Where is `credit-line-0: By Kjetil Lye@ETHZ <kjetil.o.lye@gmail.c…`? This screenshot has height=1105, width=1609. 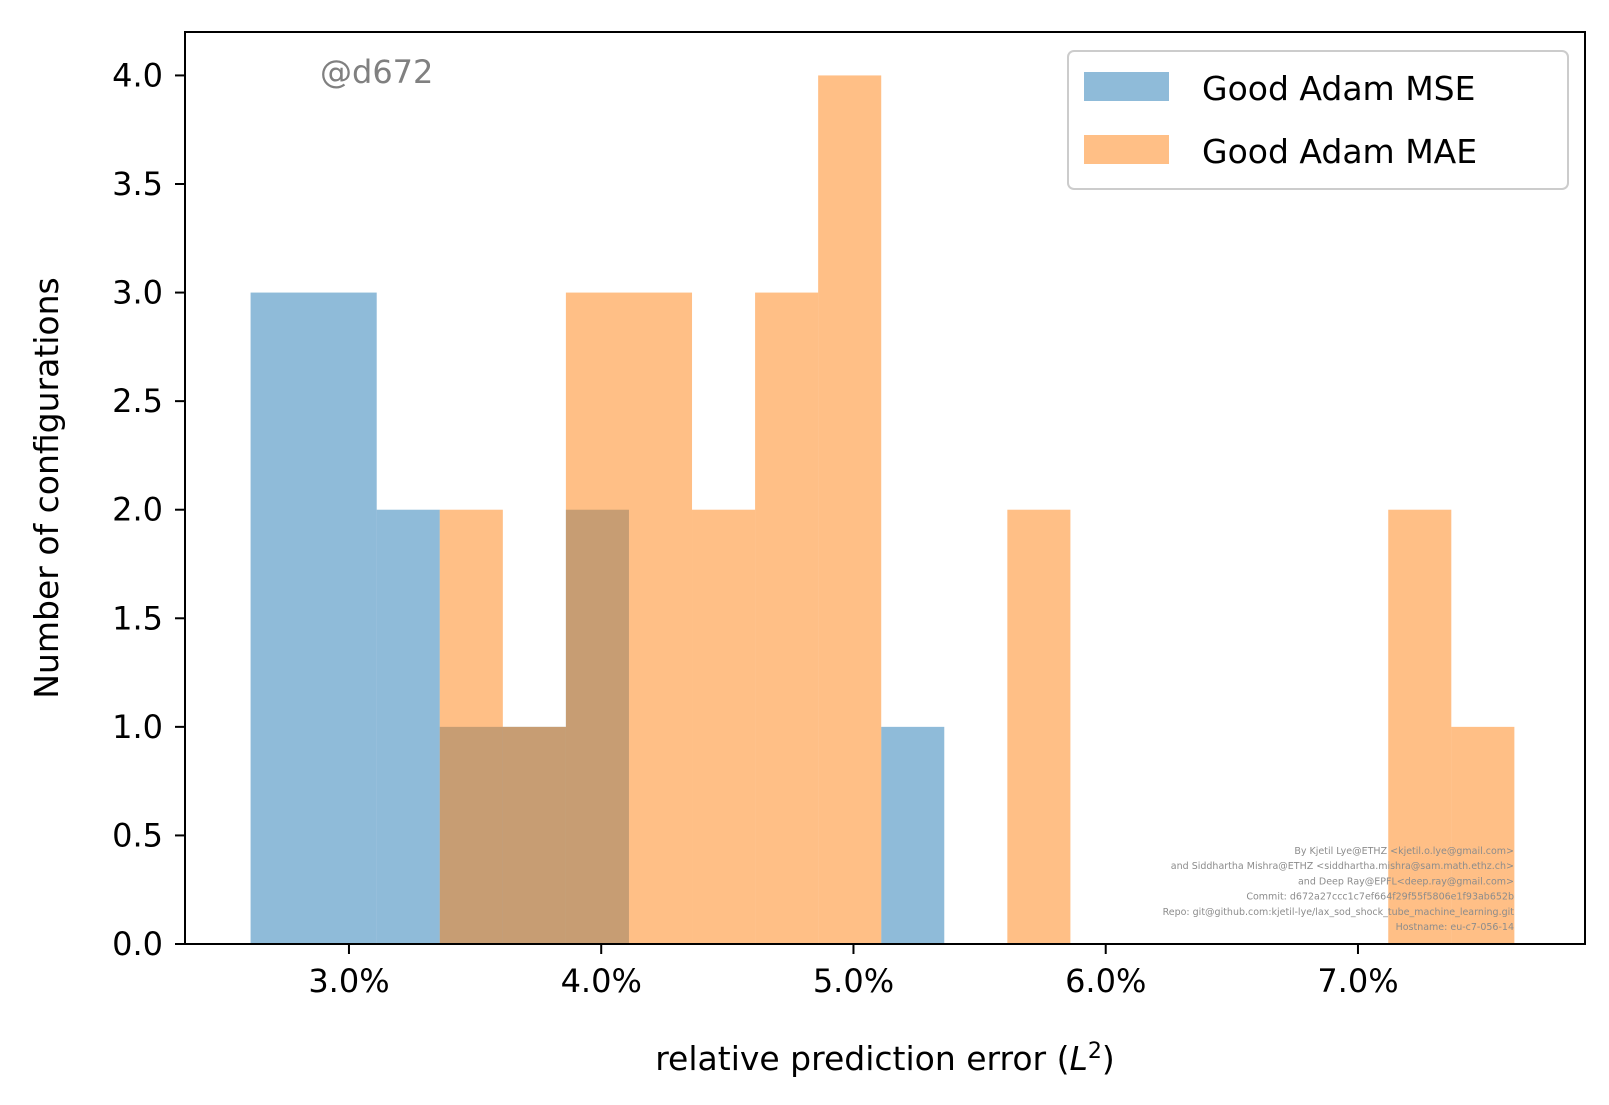
credit-line-0: By Kjetil Lye@ETHZ <kjetil.o.lye@gmail.c… is located at coordinates (1404, 851).